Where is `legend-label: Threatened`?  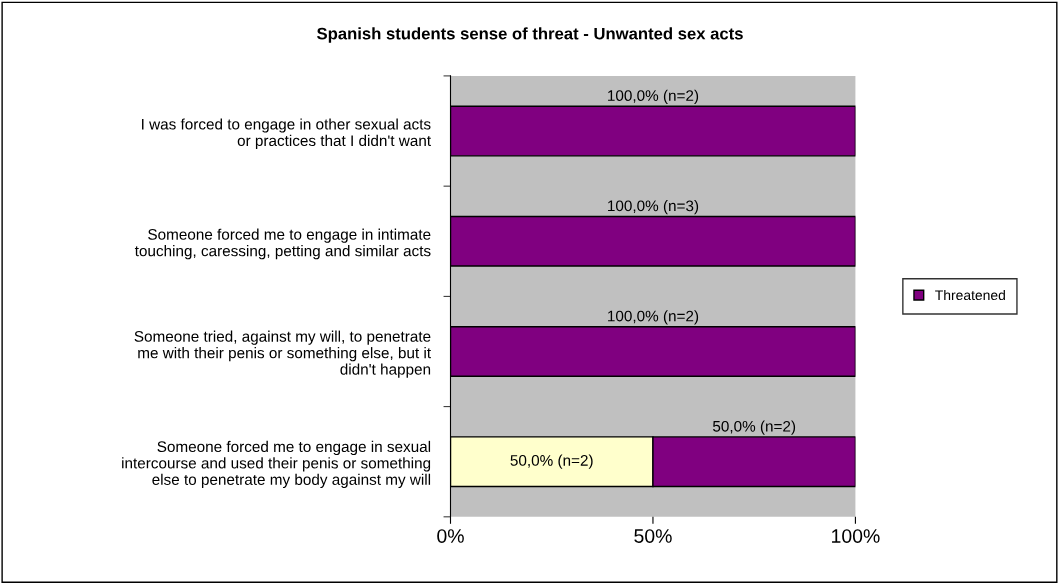 legend-label: Threatened is located at coordinates (970, 295).